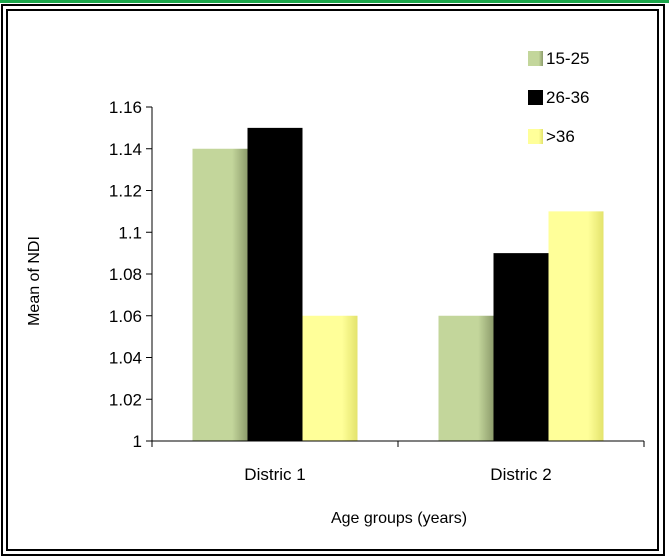 This screenshot has height=558, width=669. I want to click on legend-label: 26-36, so click(567, 97).